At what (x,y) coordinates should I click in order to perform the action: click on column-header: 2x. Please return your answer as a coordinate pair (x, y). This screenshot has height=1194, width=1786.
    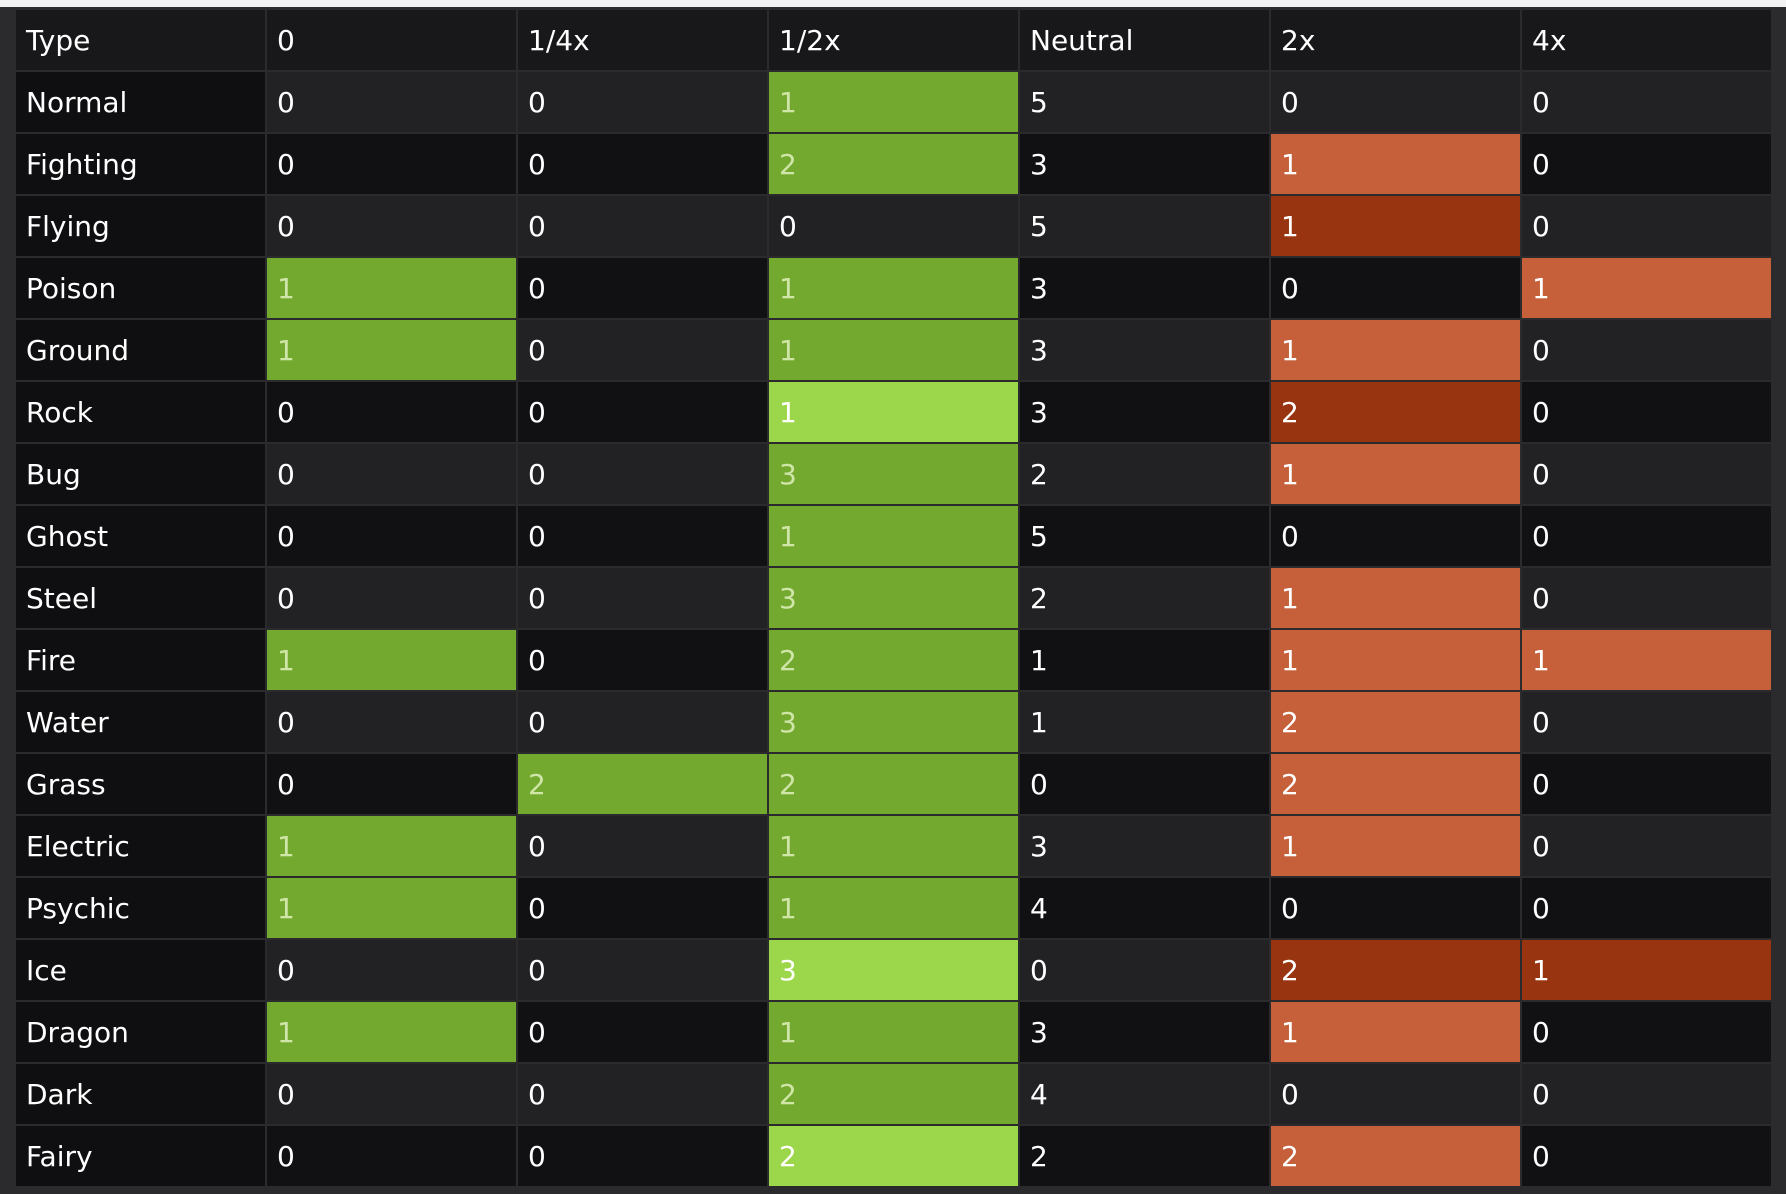
    Looking at the image, I should click on (1395, 40).